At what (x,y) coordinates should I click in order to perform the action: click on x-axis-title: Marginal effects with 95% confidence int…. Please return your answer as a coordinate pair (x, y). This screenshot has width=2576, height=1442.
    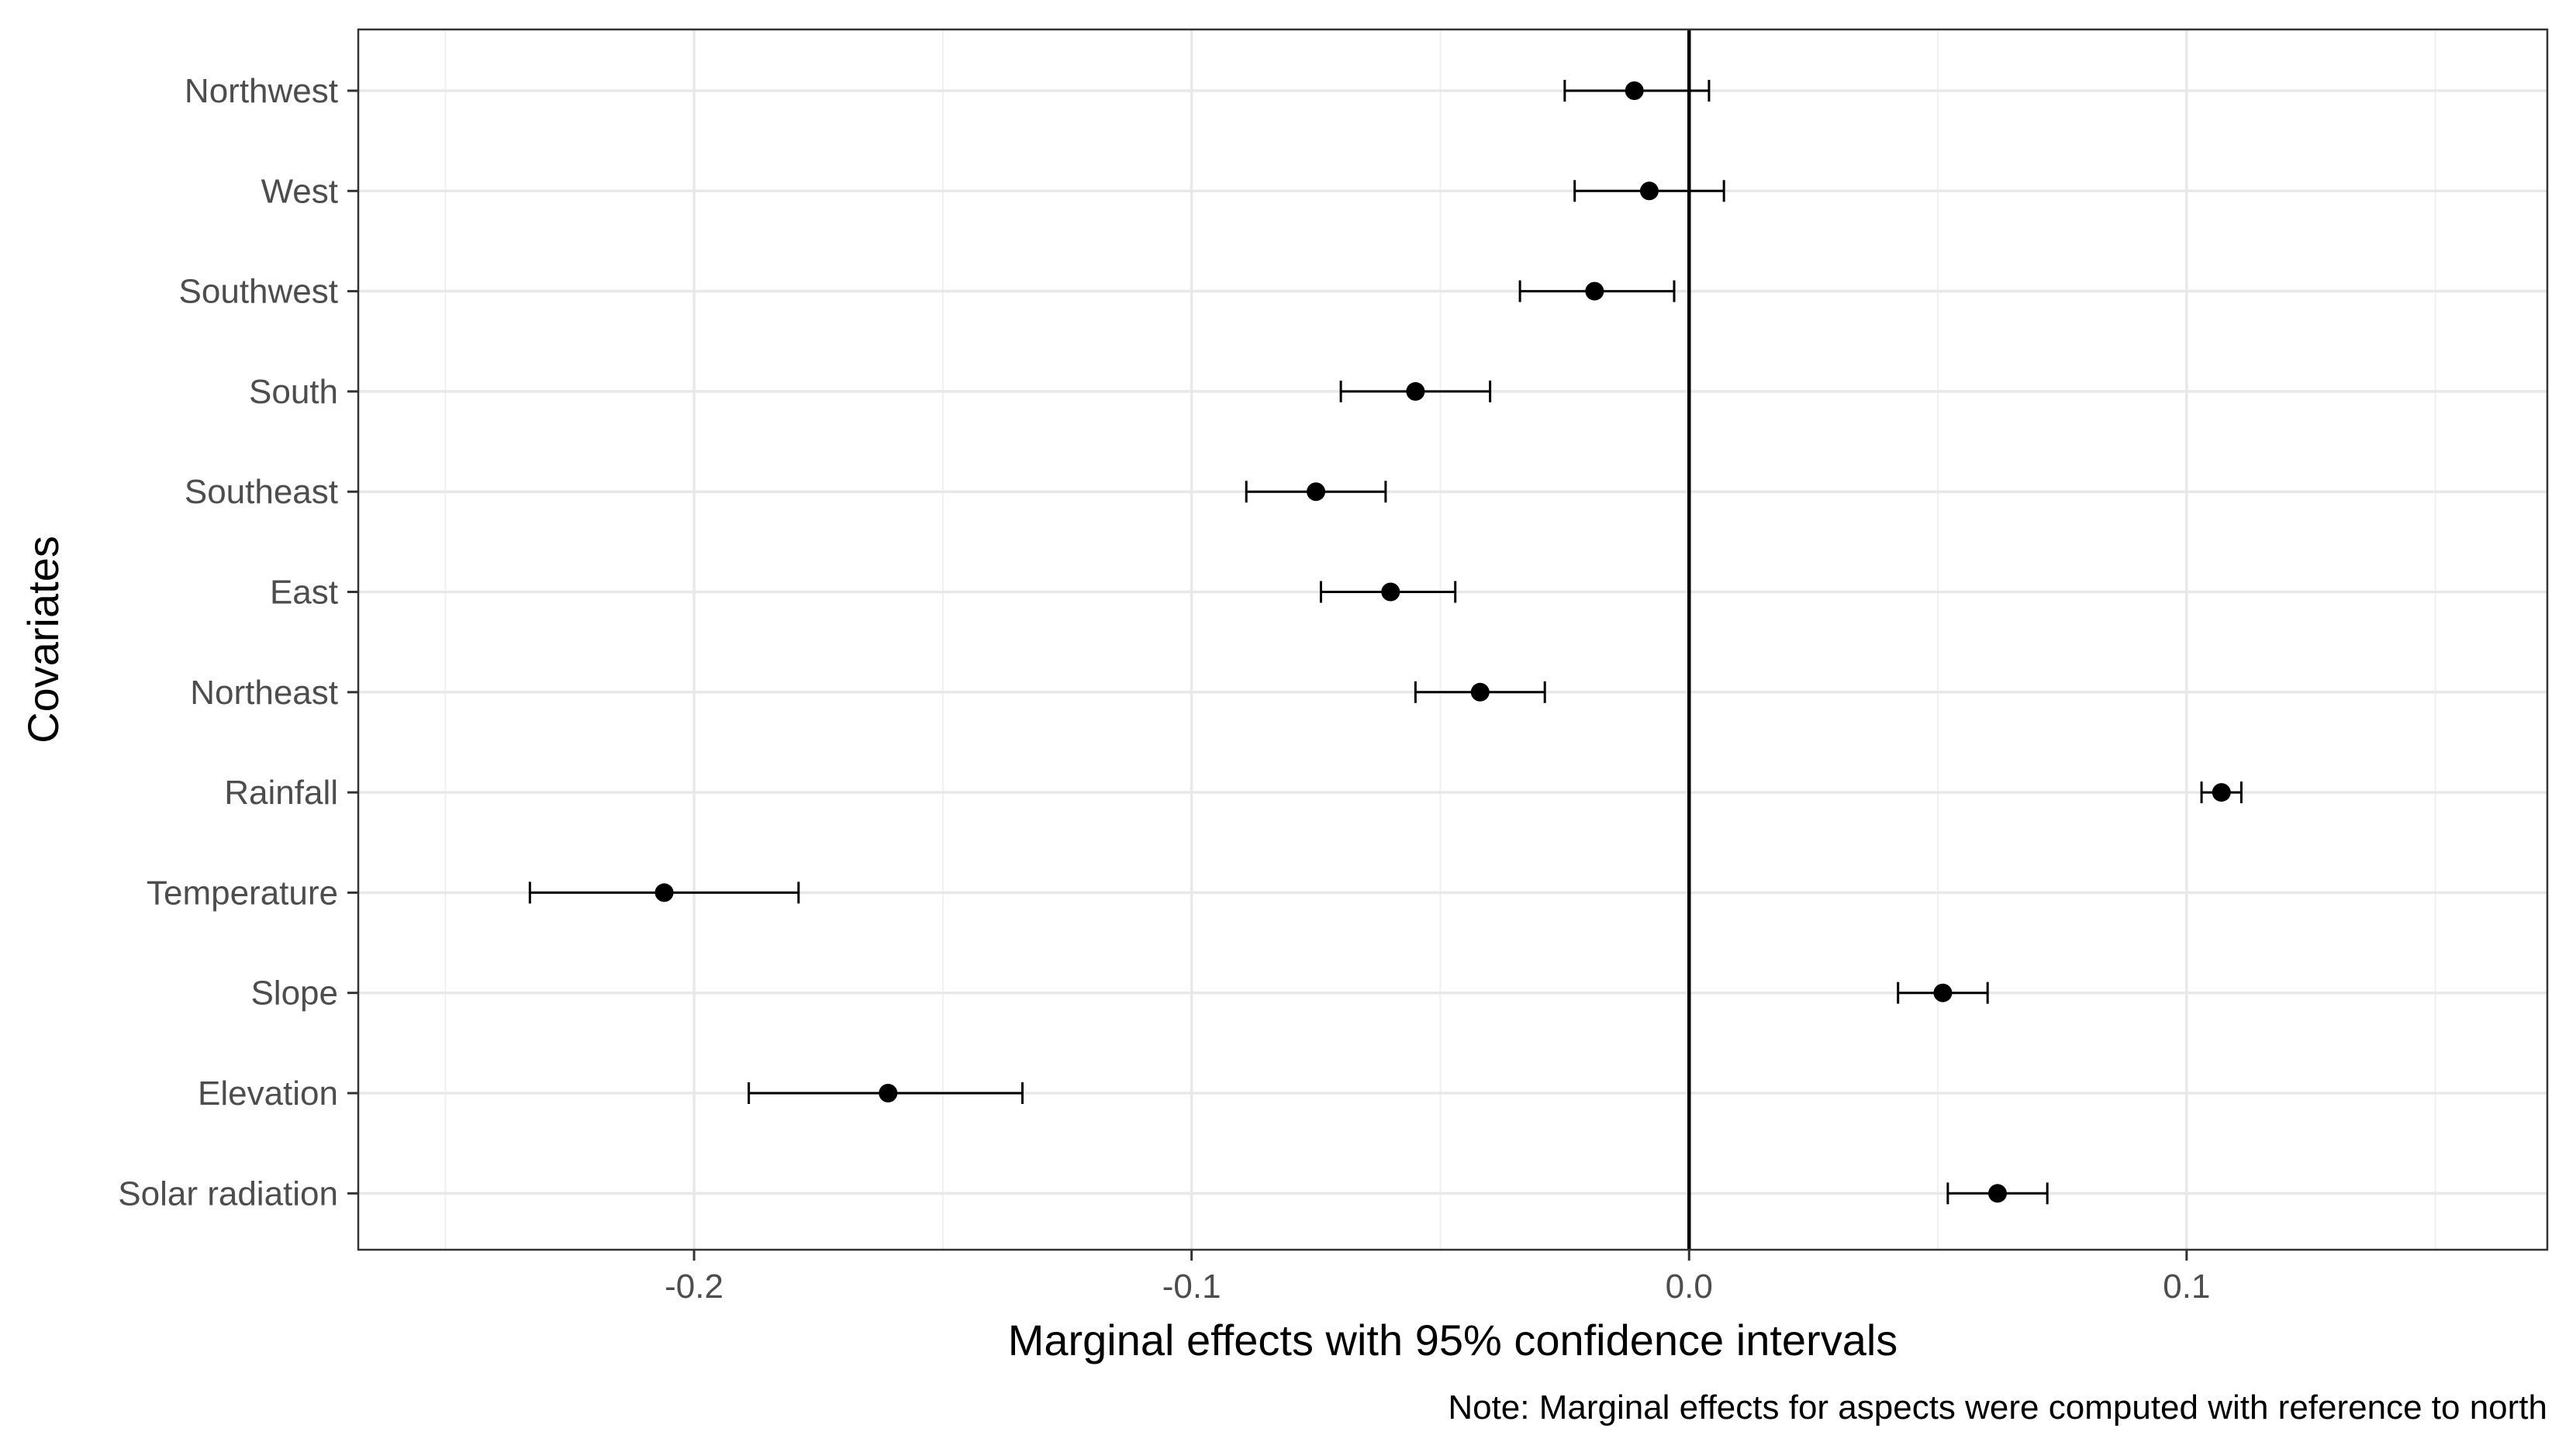
    Looking at the image, I should click on (1453, 1340).